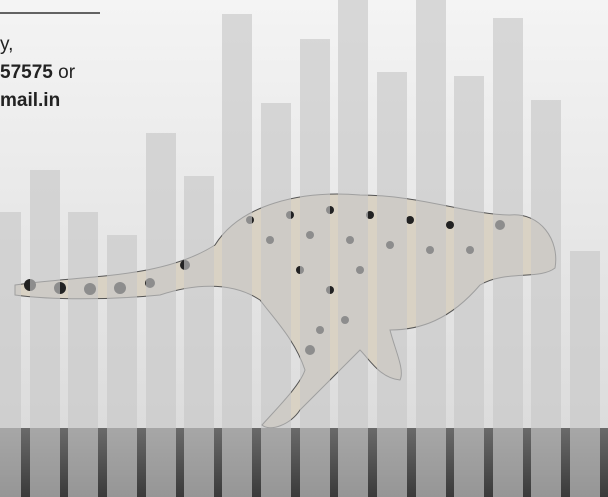 The width and height of the screenshot is (608, 497). I want to click on phone-number: 57575, so click(26, 72).